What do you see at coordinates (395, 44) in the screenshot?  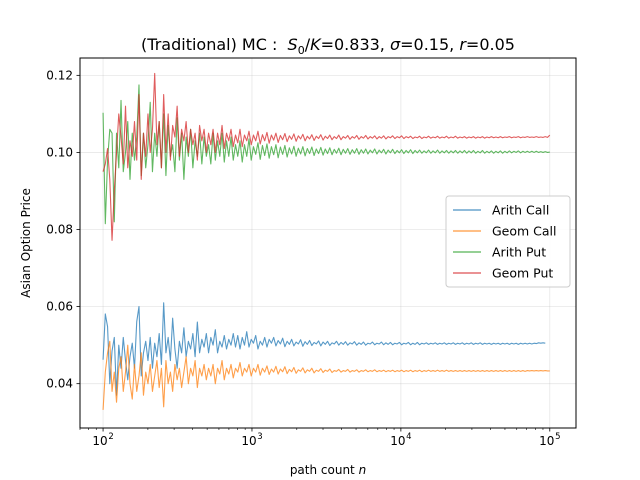 I see `title-sigma-symbol: σ` at bounding box center [395, 44].